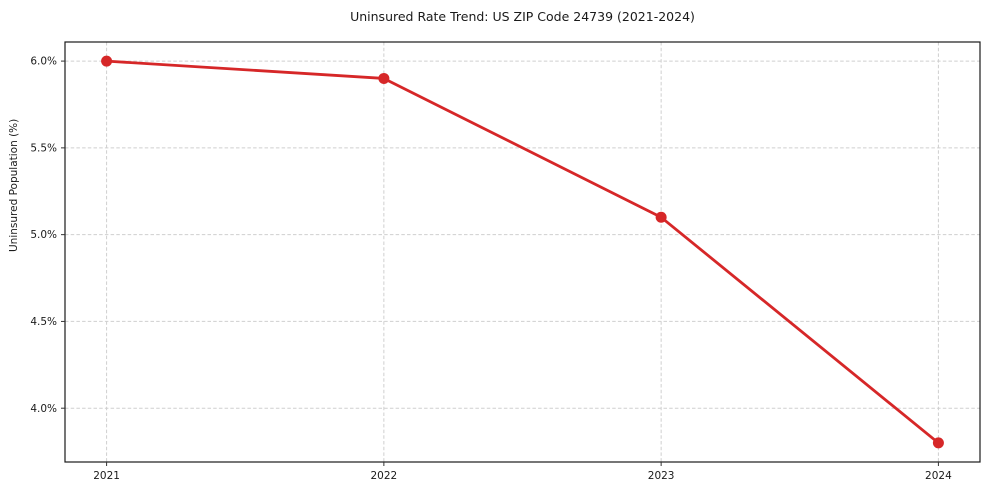 Image resolution: width=989 pixels, height=490 pixels. I want to click on y-tick-label: 5.0%, so click(43, 235).